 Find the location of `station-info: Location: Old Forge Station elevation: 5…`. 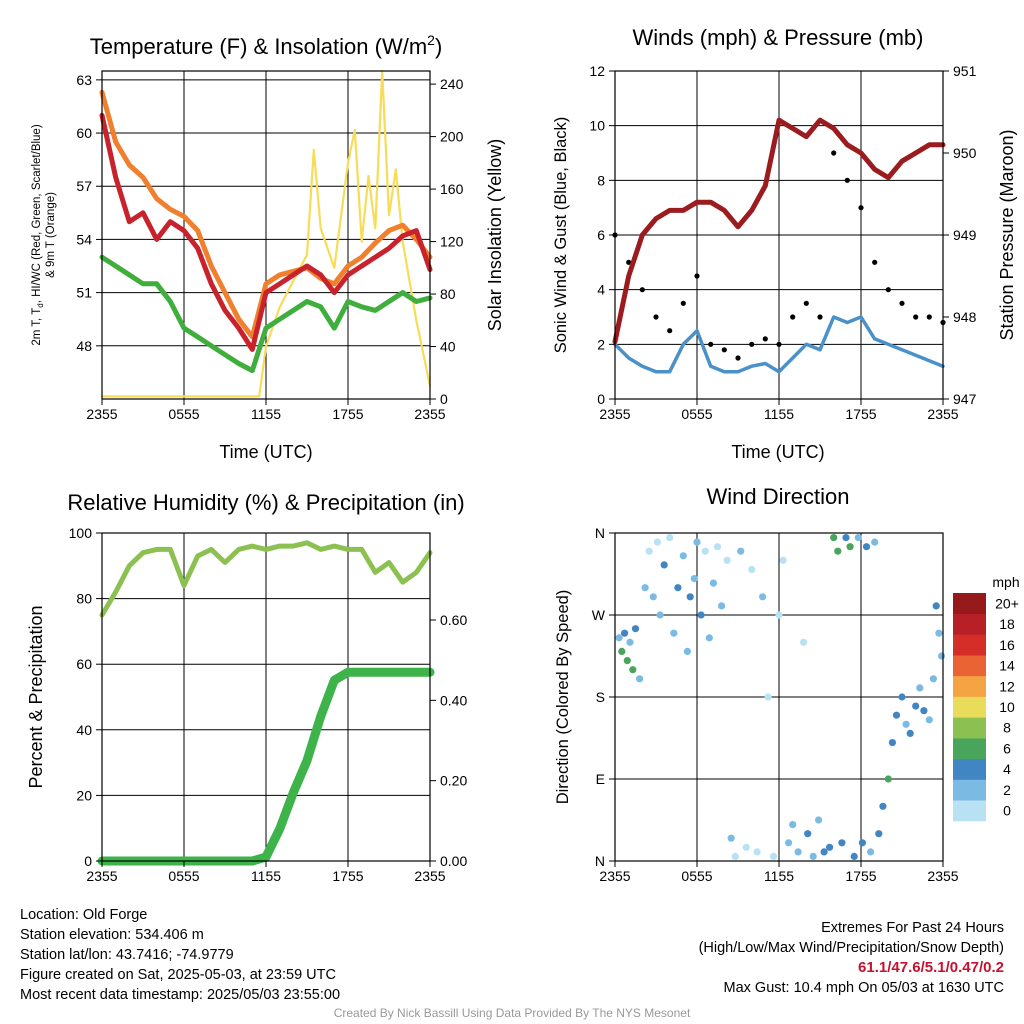

station-info: Location: Old Forge Station elevation: 5… is located at coordinates (180, 955).